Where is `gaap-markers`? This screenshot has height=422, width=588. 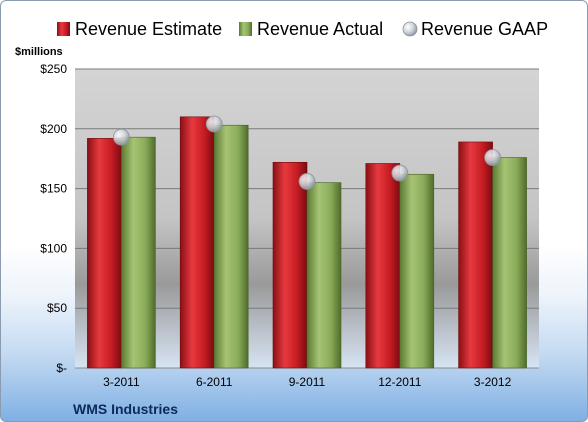 gaap-markers is located at coordinates (307, 152).